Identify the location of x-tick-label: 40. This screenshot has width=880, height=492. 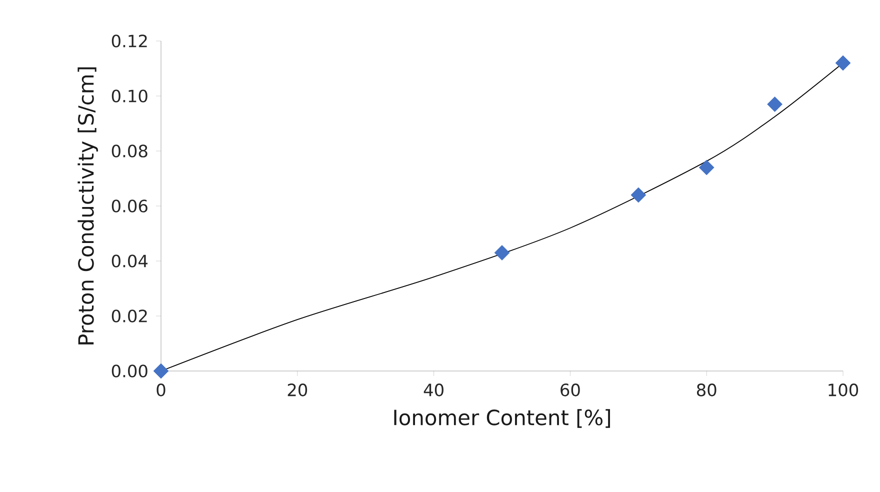
(434, 390).